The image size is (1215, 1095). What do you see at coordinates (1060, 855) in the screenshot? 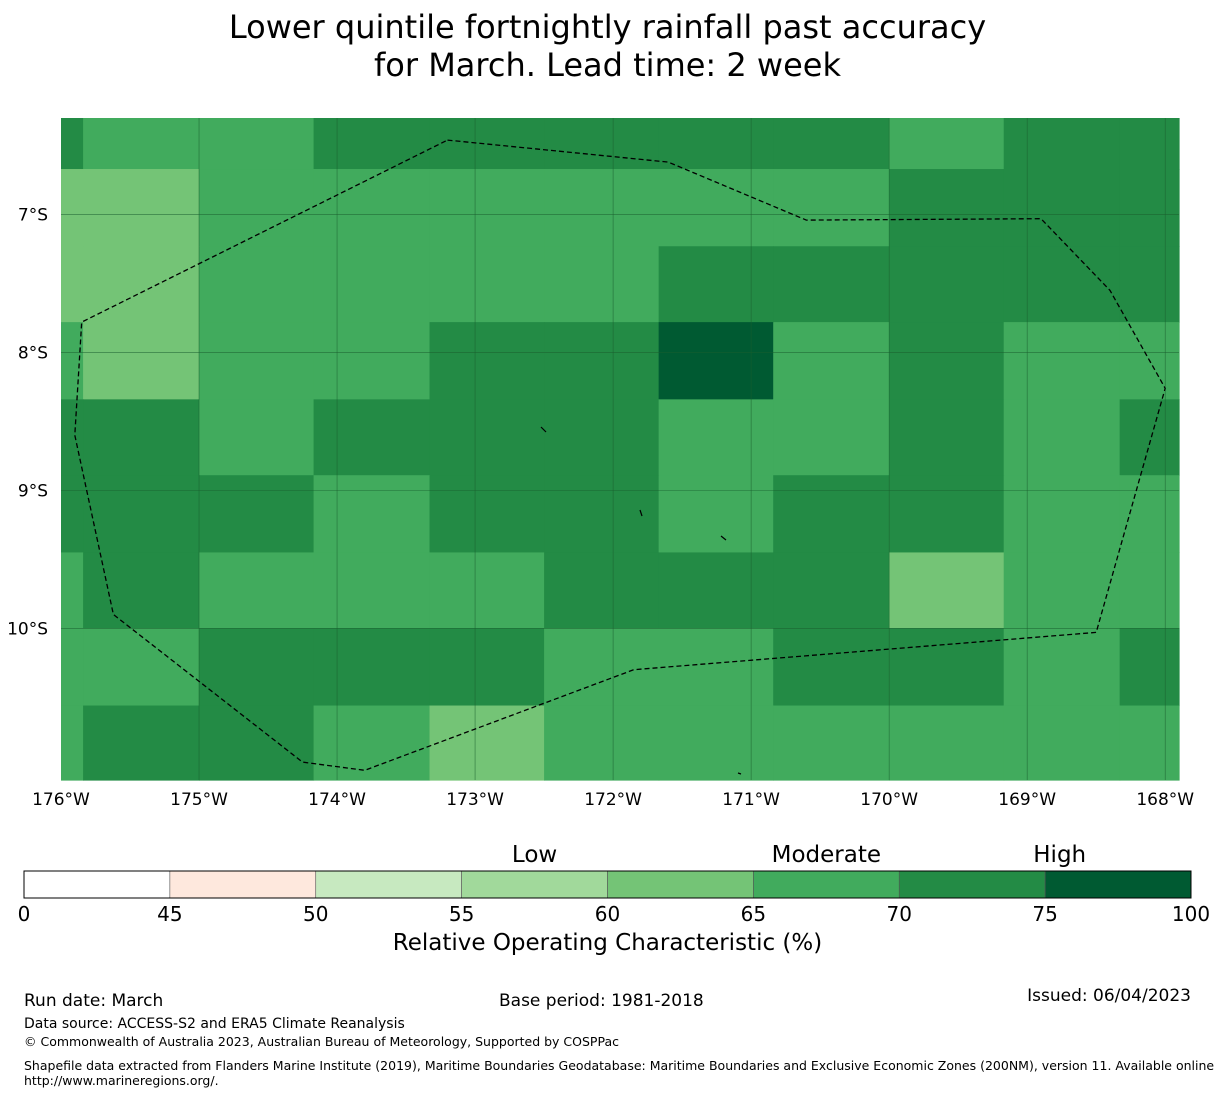
I see `colorbar-category-high: High` at bounding box center [1060, 855].